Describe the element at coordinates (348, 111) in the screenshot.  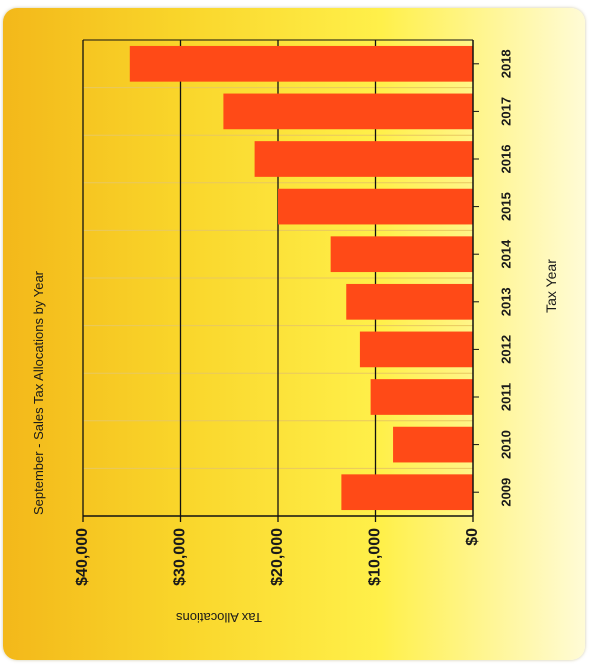
I see `bar-2017` at that location.